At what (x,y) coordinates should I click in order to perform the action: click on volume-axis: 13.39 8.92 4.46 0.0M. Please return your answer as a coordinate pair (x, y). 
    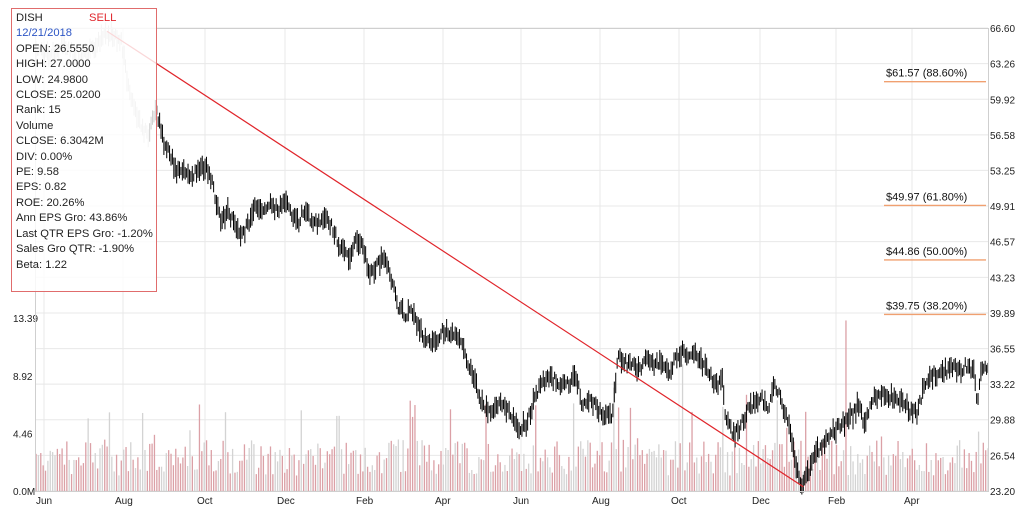
    Looking at the image, I should click on (25, 406).